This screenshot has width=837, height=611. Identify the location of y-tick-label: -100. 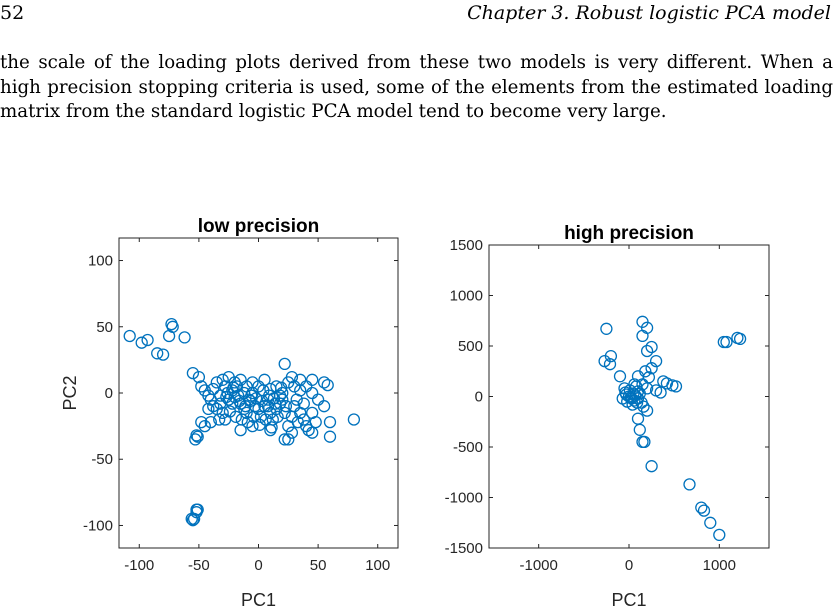
(98, 525).